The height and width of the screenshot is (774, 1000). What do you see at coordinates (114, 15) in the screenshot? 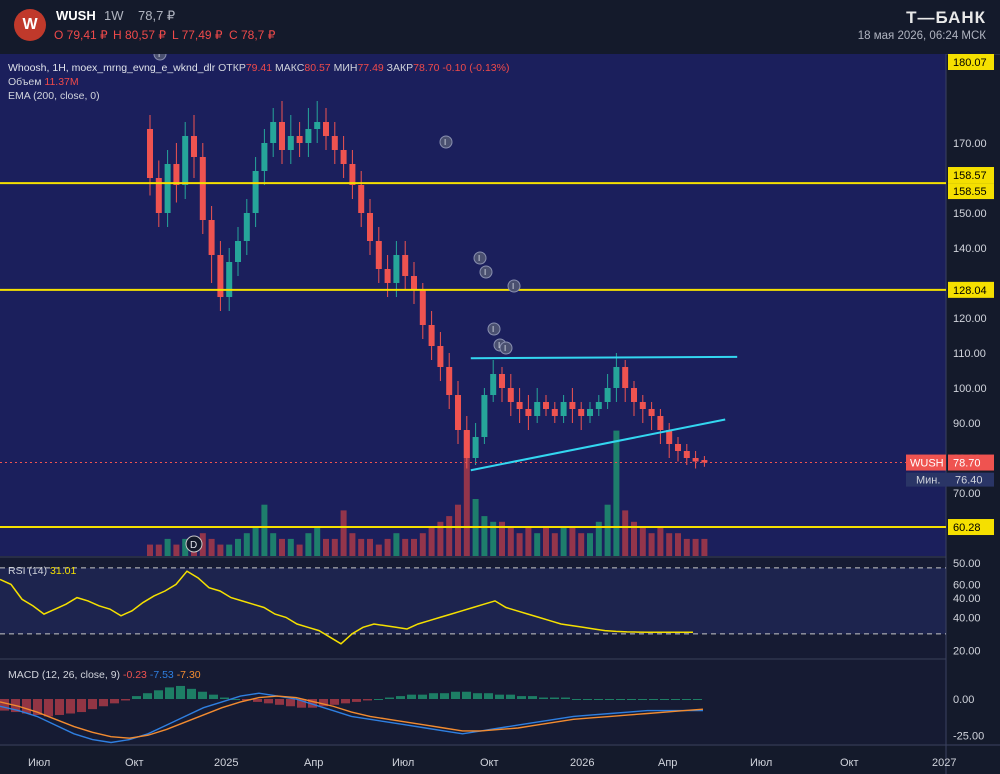
I see `ticker-interval: 1W` at bounding box center [114, 15].